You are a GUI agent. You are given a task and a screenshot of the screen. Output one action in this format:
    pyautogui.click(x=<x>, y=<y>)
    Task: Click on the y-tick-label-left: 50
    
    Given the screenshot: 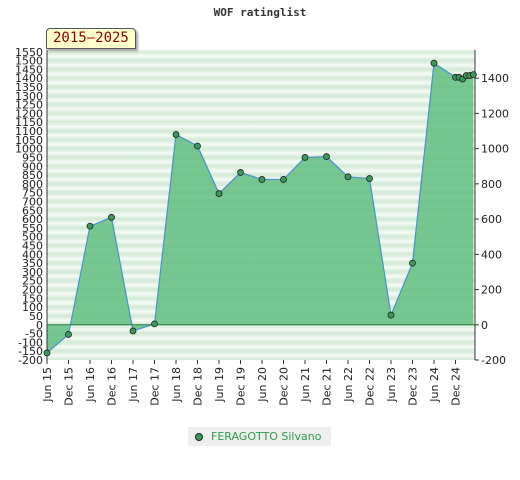 What is the action you would take?
    pyautogui.click(x=36, y=316)
    